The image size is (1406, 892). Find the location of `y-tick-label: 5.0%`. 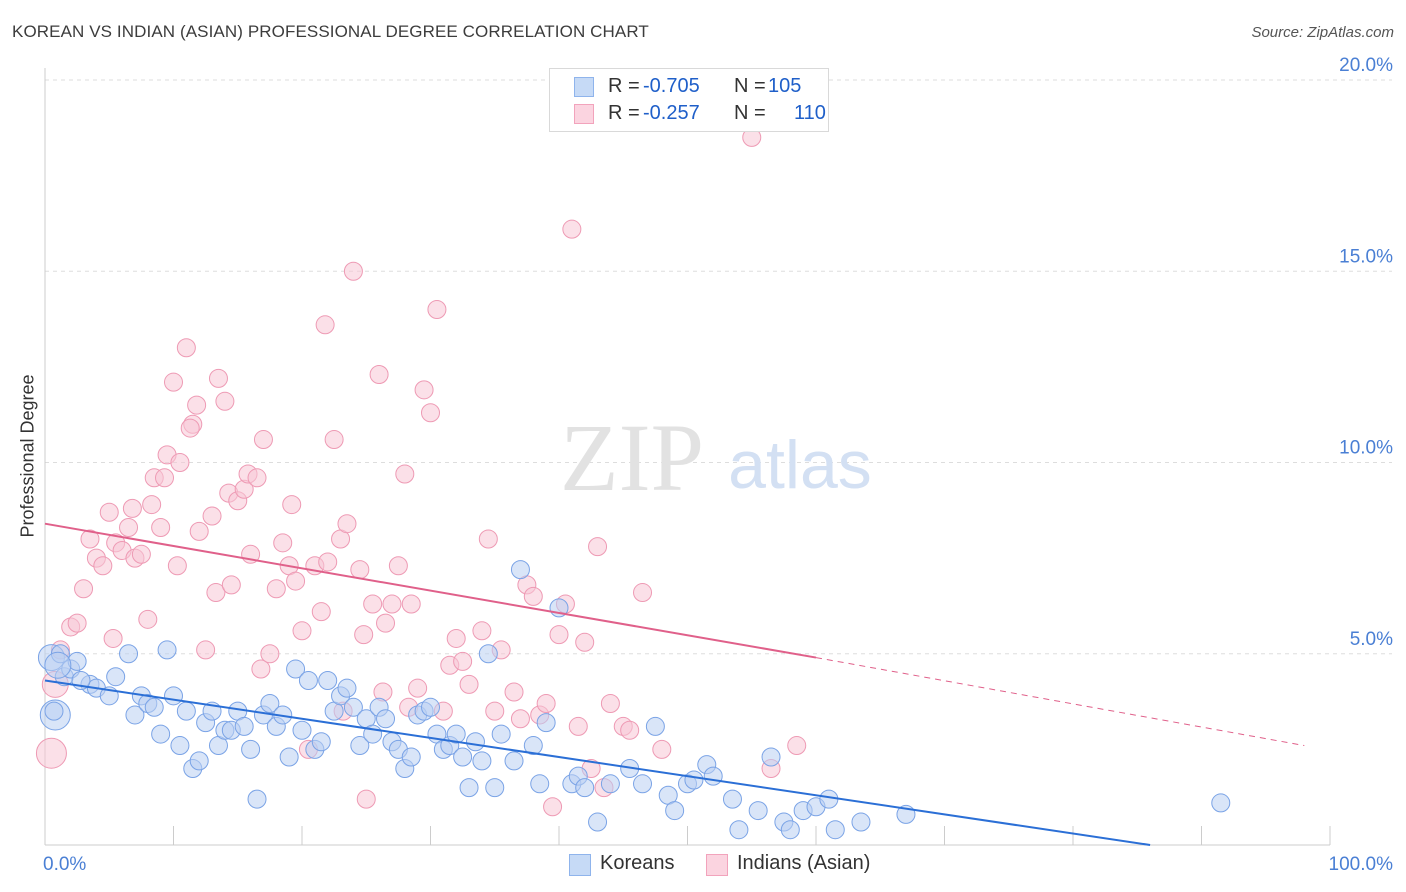

y-tick-label: 5.0% is located at coordinates (1371, 639).